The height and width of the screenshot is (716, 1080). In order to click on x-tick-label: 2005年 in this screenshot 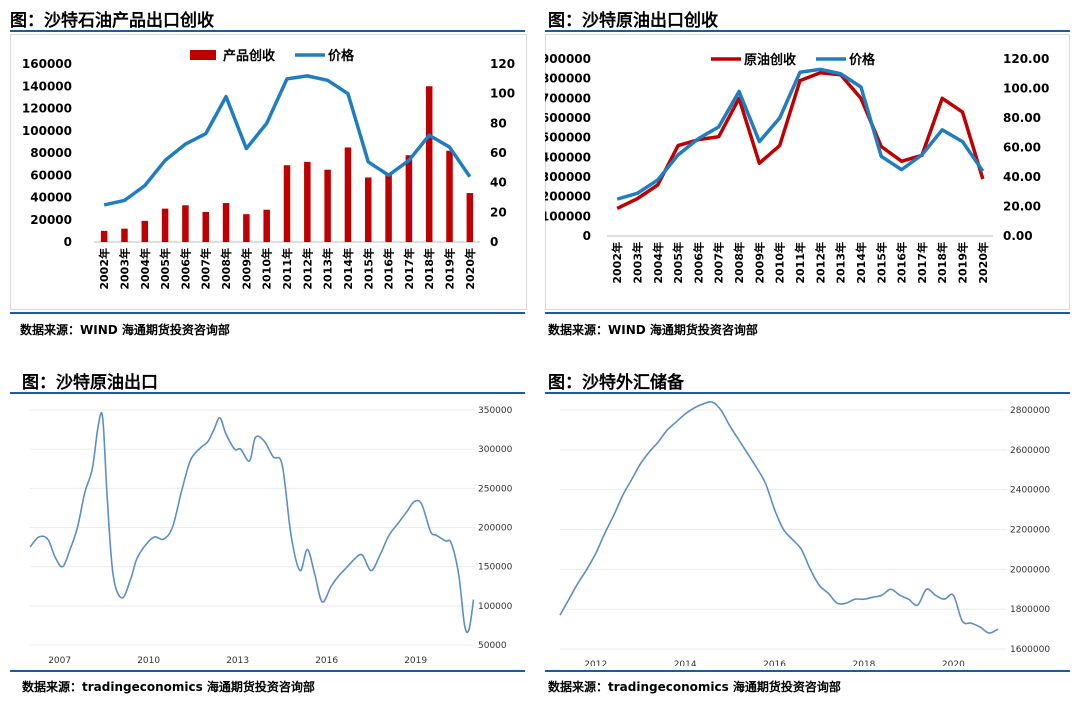, I will do `click(678, 263)`.